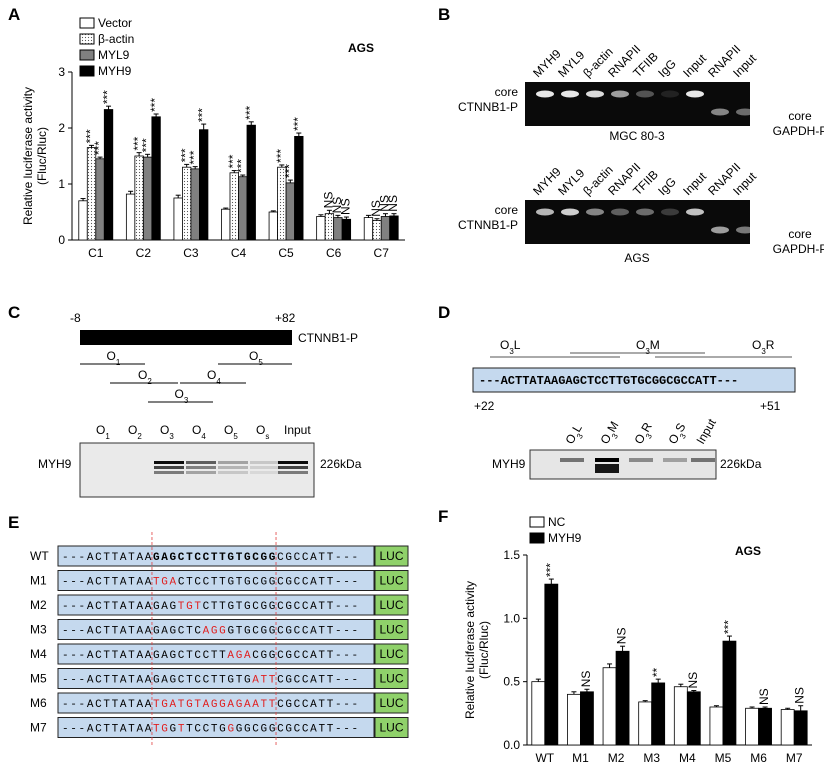 This screenshot has width=824, height=768. What do you see at coordinates (267, 436) in the screenshot?
I see `label-sub: s` at bounding box center [267, 436].